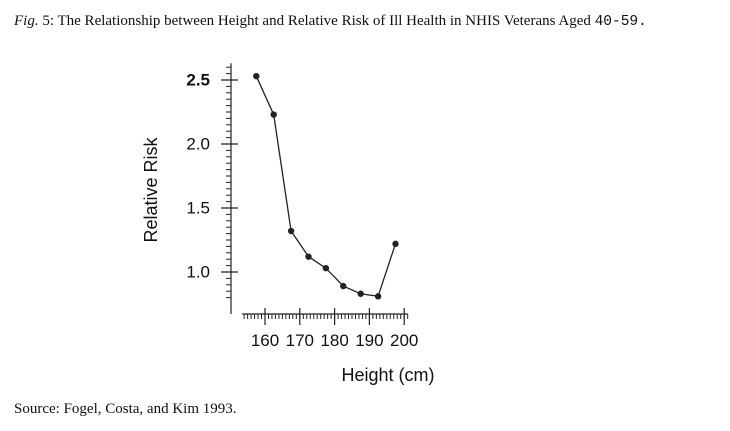  I want to click on x-tick-label: 170, so click(300, 340).